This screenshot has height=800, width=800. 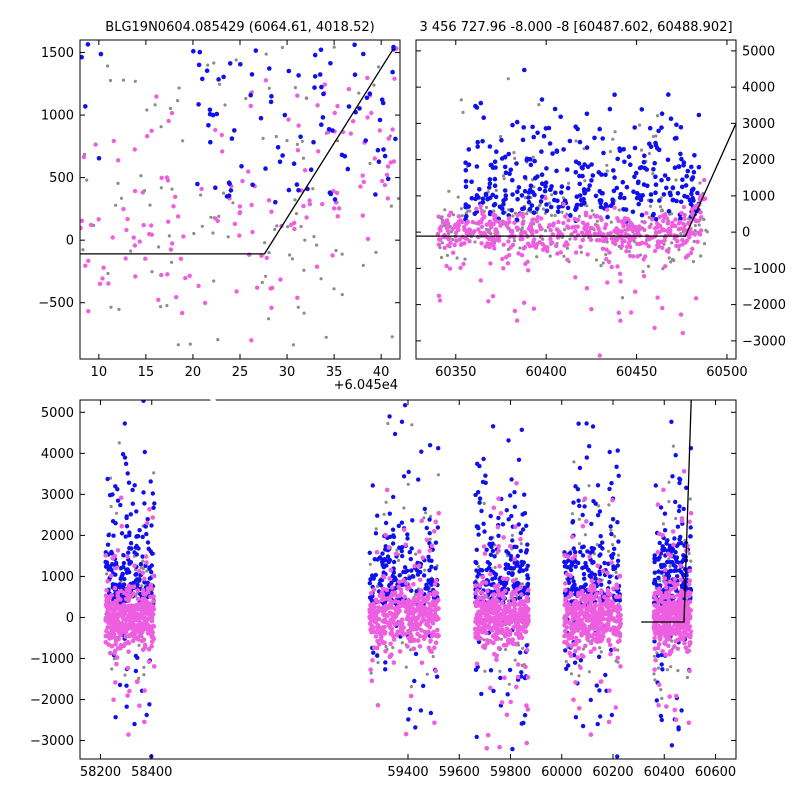 I want to click on model-line, so click(x=576, y=180).